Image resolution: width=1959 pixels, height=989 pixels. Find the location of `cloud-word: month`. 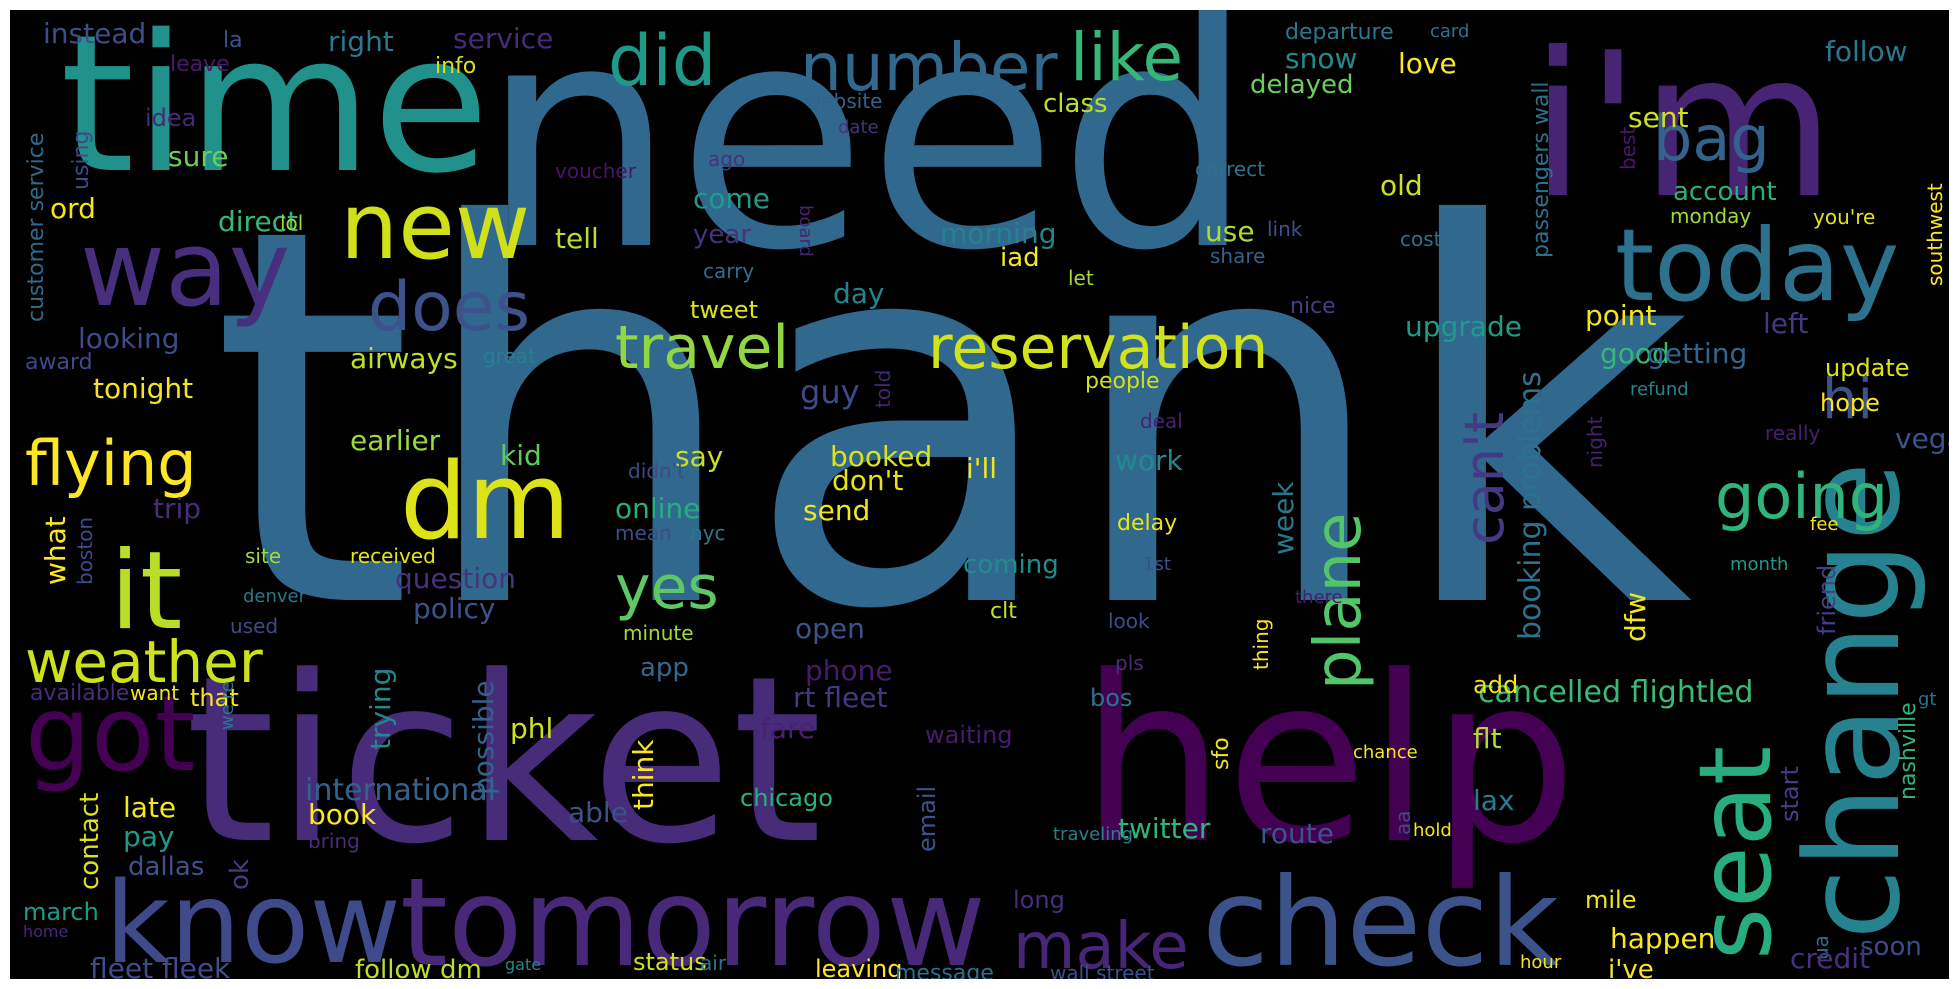

cloud-word: month is located at coordinates (1759, 564).